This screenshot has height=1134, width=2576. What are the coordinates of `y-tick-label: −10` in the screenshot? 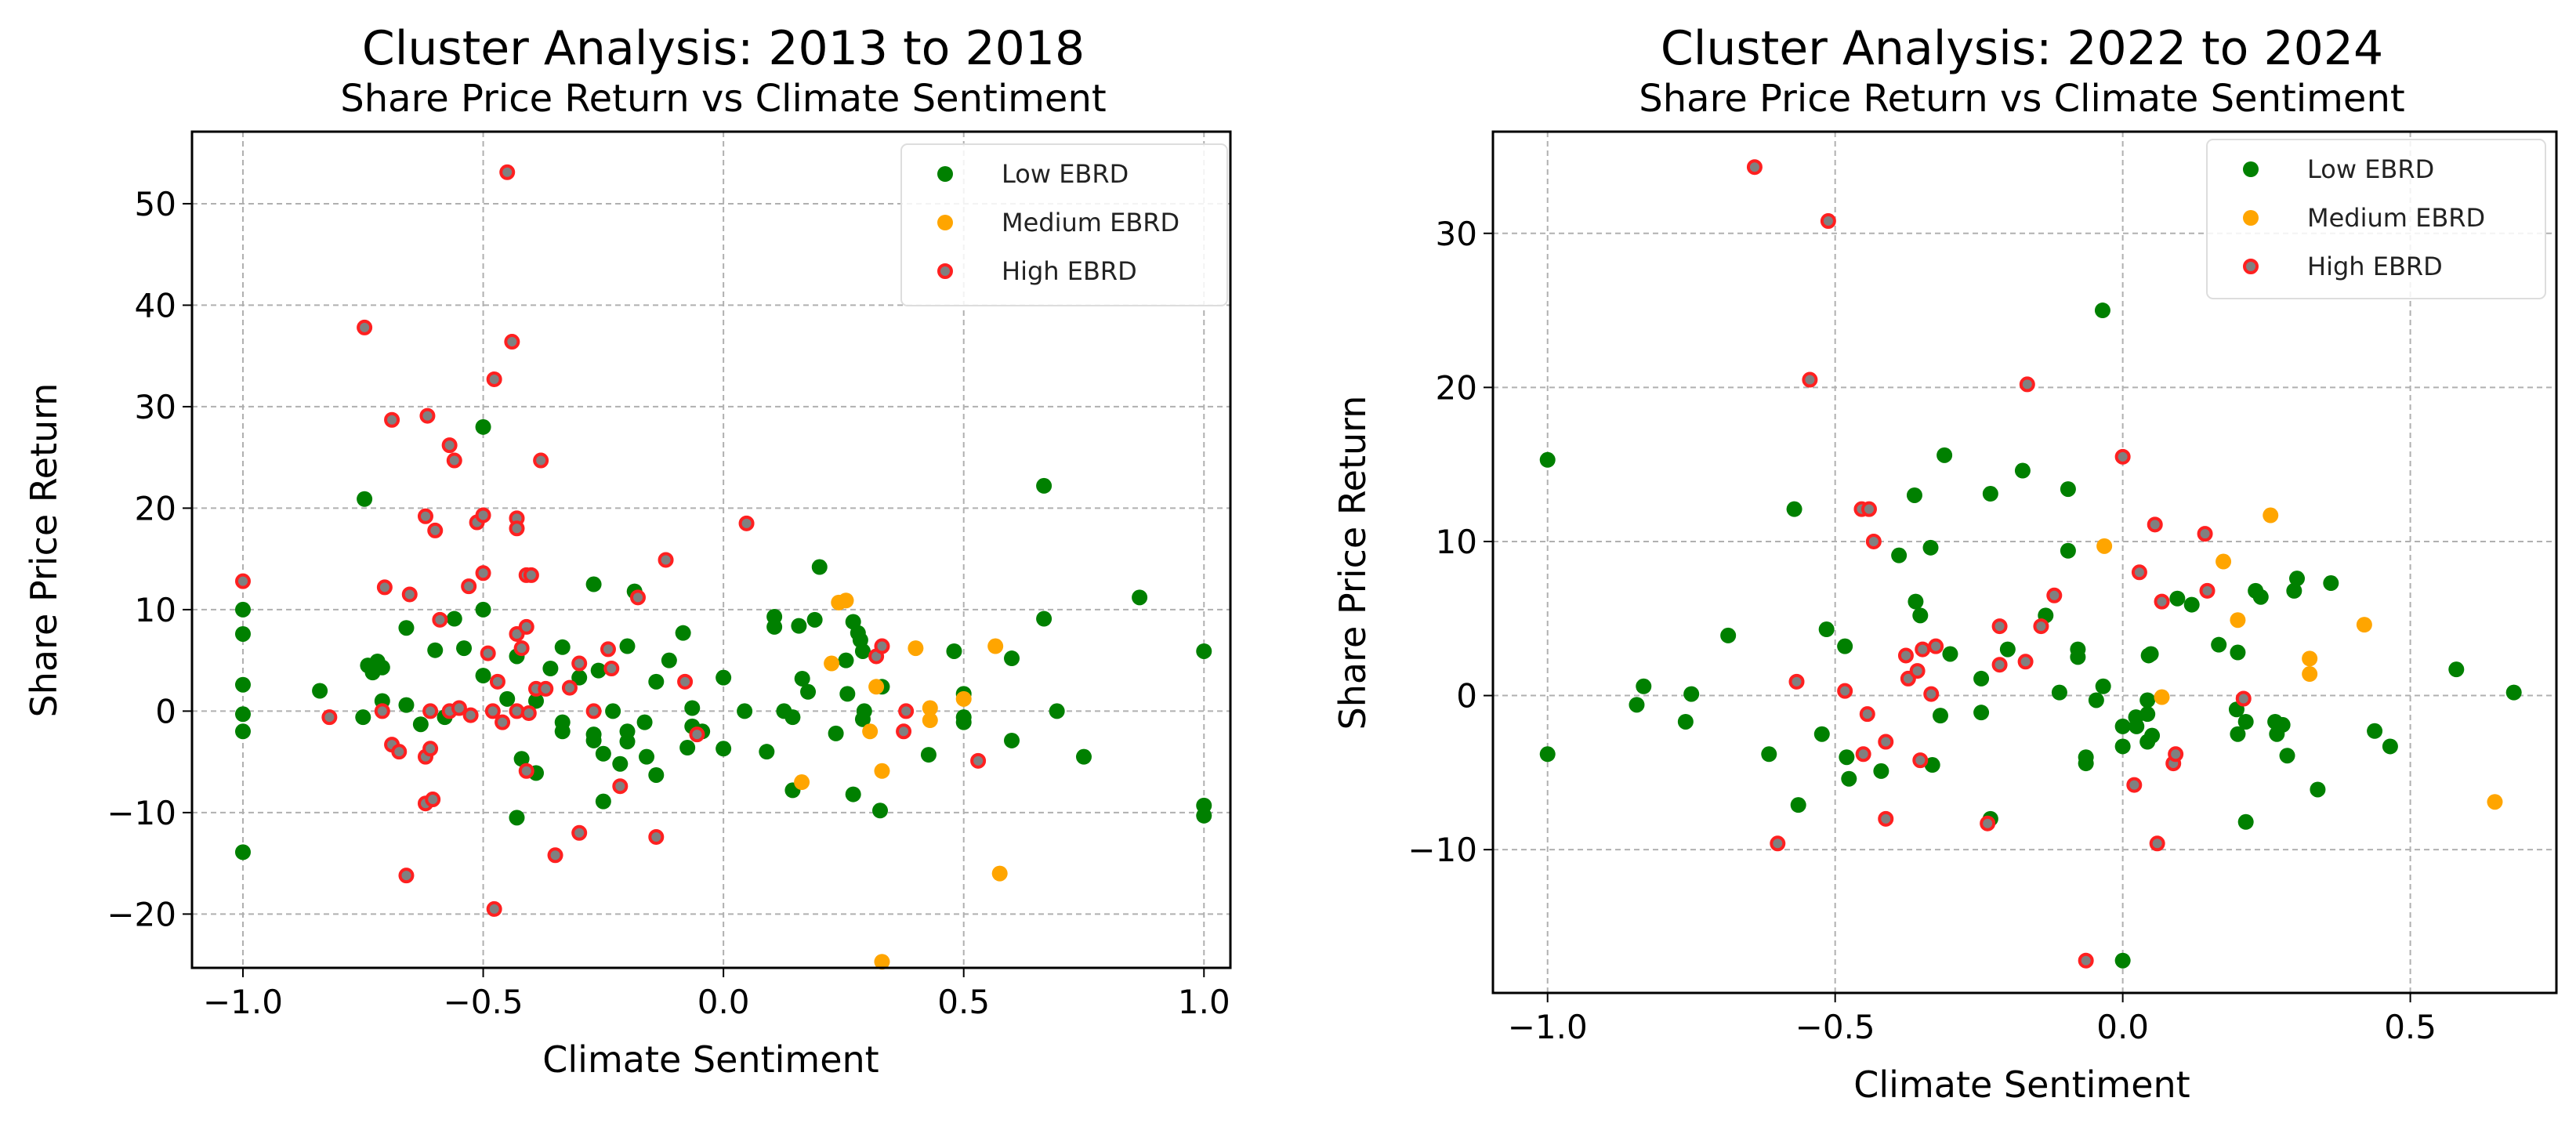 It's located at (1442, 850).